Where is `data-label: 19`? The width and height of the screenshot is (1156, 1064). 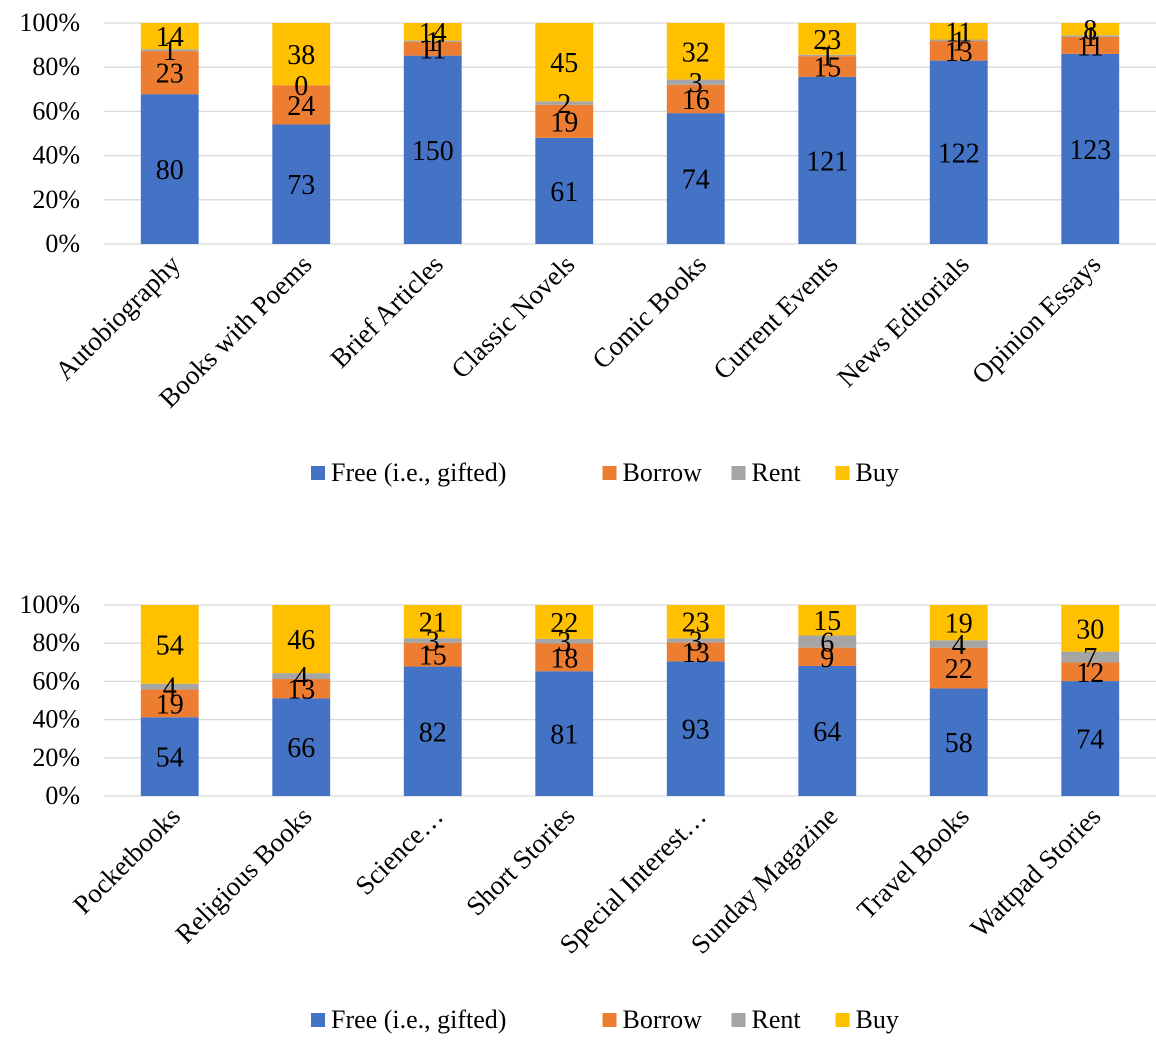 data-label: 19 is located at coordinates (564, 122).